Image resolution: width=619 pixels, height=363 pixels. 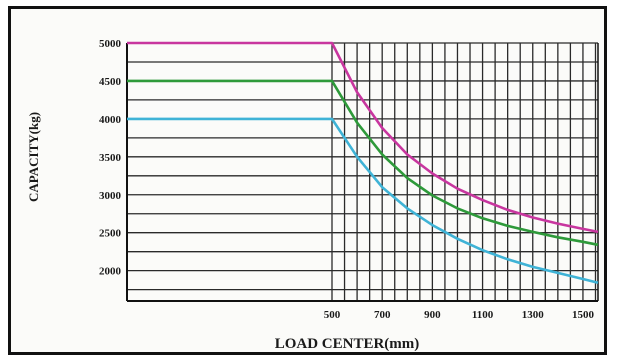 I want to click on x-tick-label: 1500, so click(x=583, y=315).